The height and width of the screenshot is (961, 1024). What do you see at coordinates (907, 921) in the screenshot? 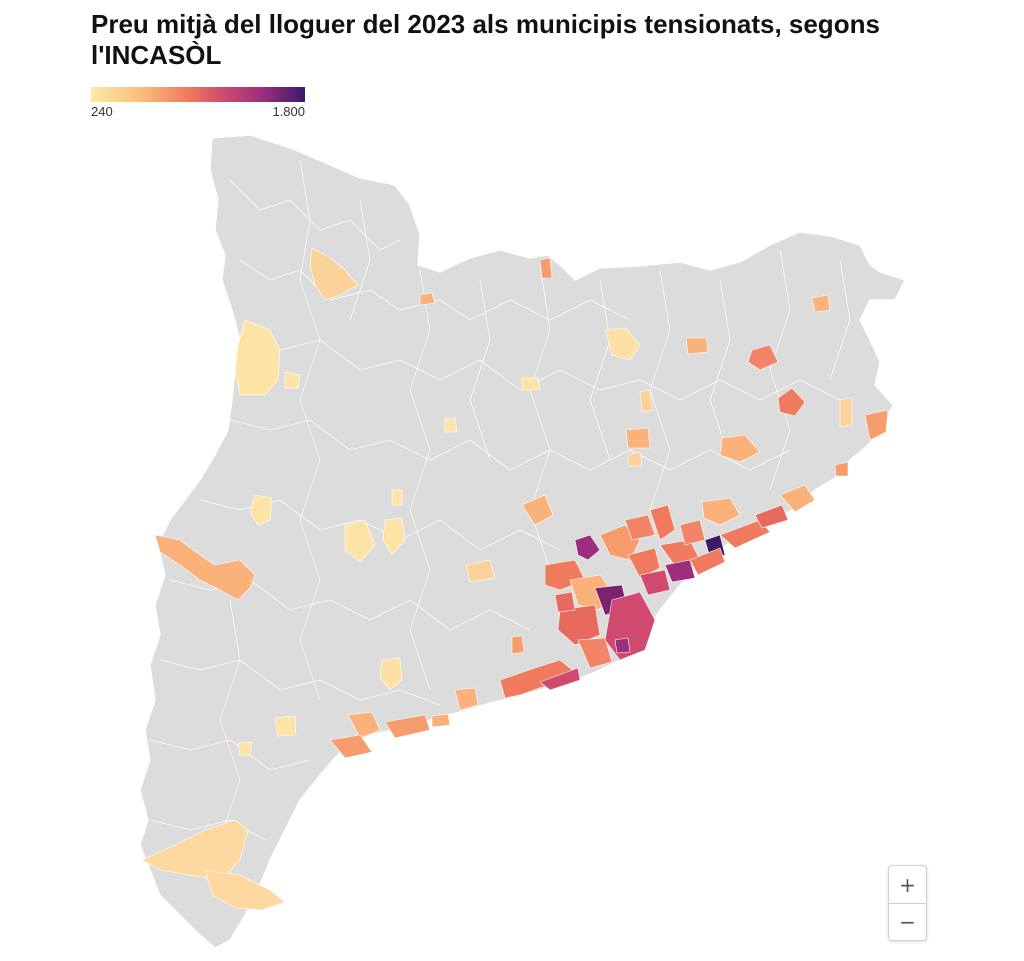
I see `zoom-out-button: −` at bounding box center [907, 921].